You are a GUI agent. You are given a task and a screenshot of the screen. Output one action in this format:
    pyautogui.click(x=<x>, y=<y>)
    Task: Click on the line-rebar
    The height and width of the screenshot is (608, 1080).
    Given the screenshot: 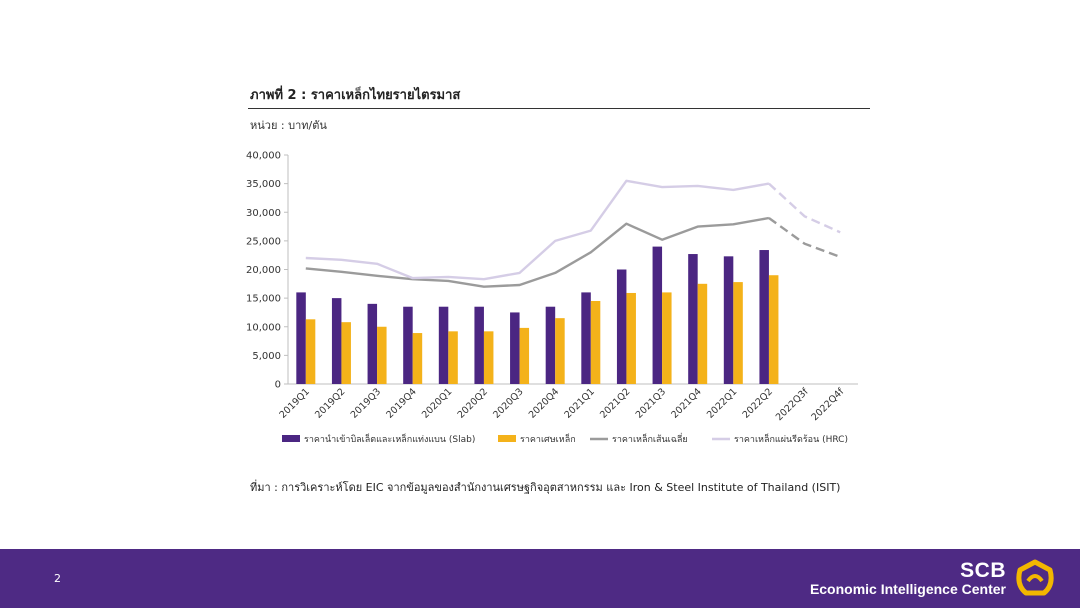 What is the action you would take?
    pyautogui.click(x=537, y=252)
    